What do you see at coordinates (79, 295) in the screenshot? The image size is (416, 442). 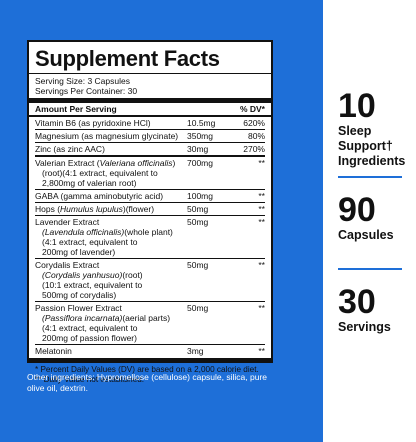 I see `ingredient-detail: 500mg of corydalis)` at bounding box center [79, 295].